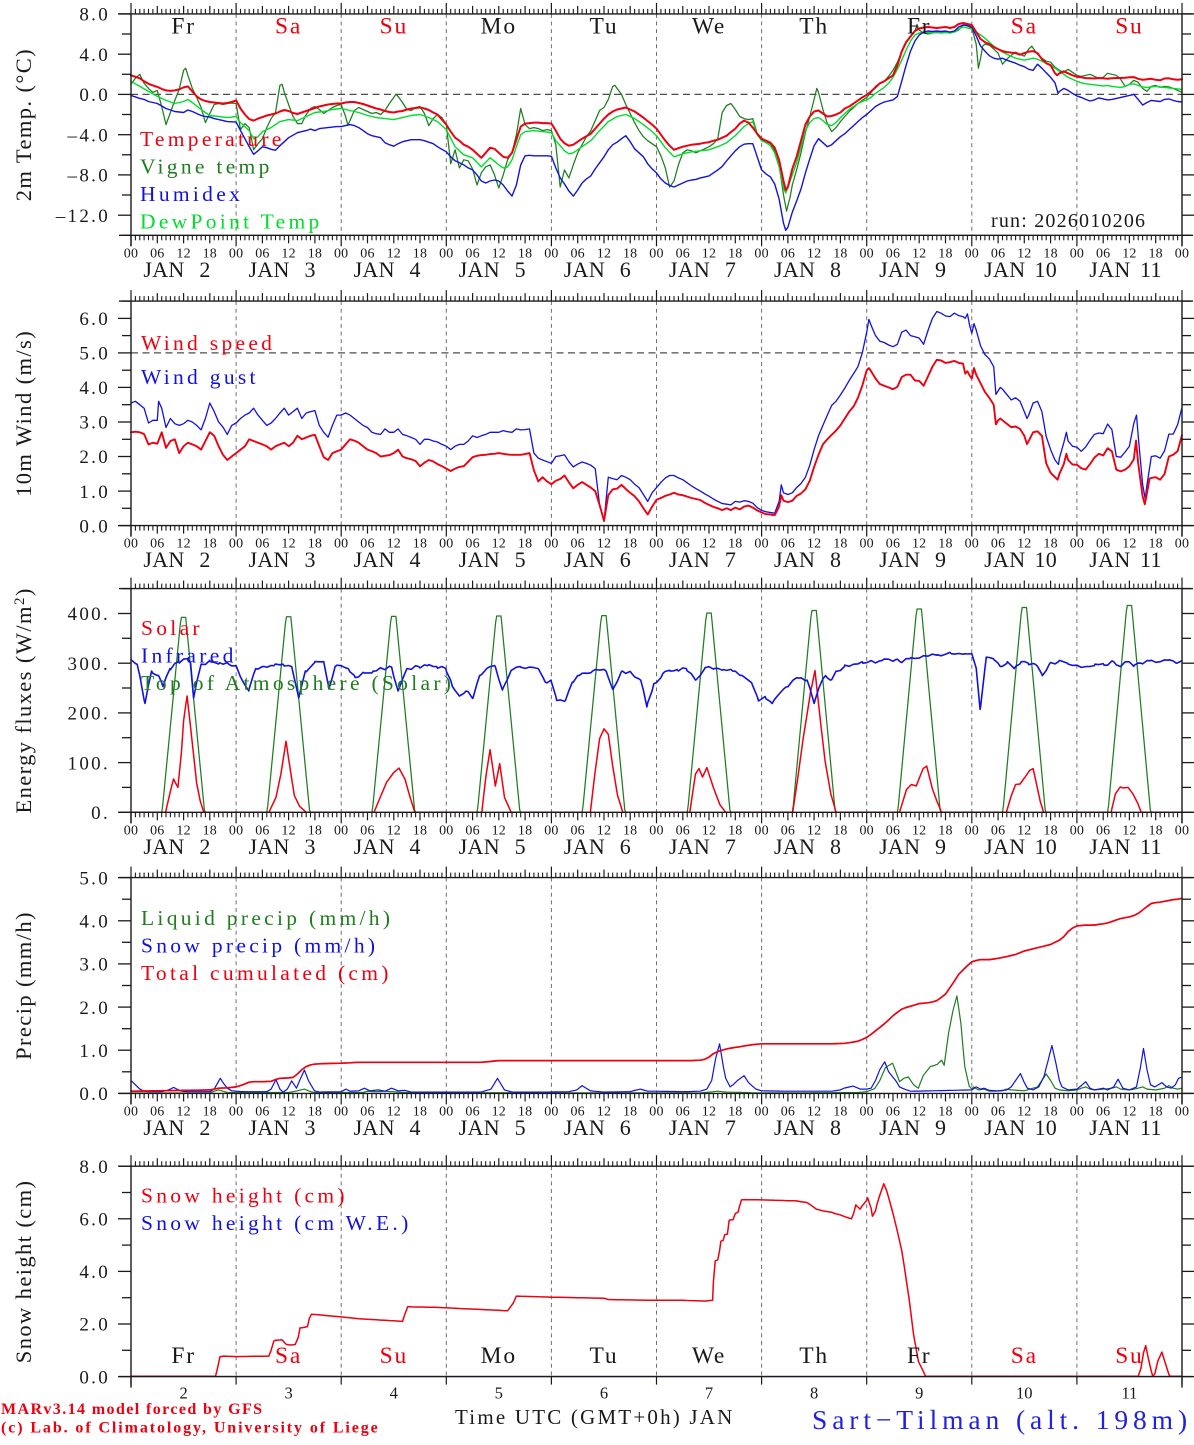  Describe the element at coordinates (595, 1417) in the screenshot. I see `svg-text: Time UTC (GMT+0h) JAN` at that location.